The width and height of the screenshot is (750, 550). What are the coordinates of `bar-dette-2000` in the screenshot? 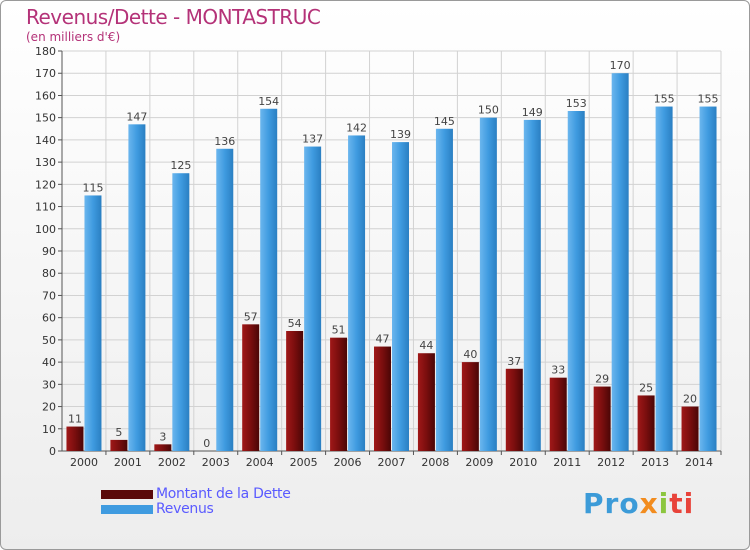 It's located at (75, 438).